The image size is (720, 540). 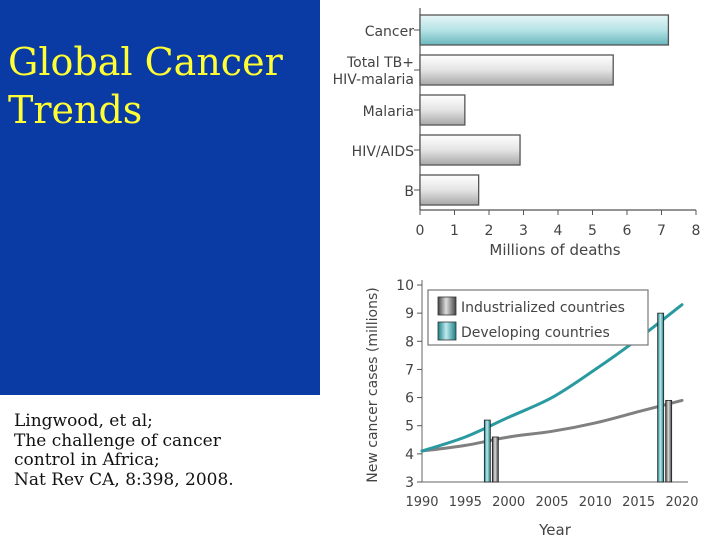 I want to click on bar-b, so click(x=449, y=190).